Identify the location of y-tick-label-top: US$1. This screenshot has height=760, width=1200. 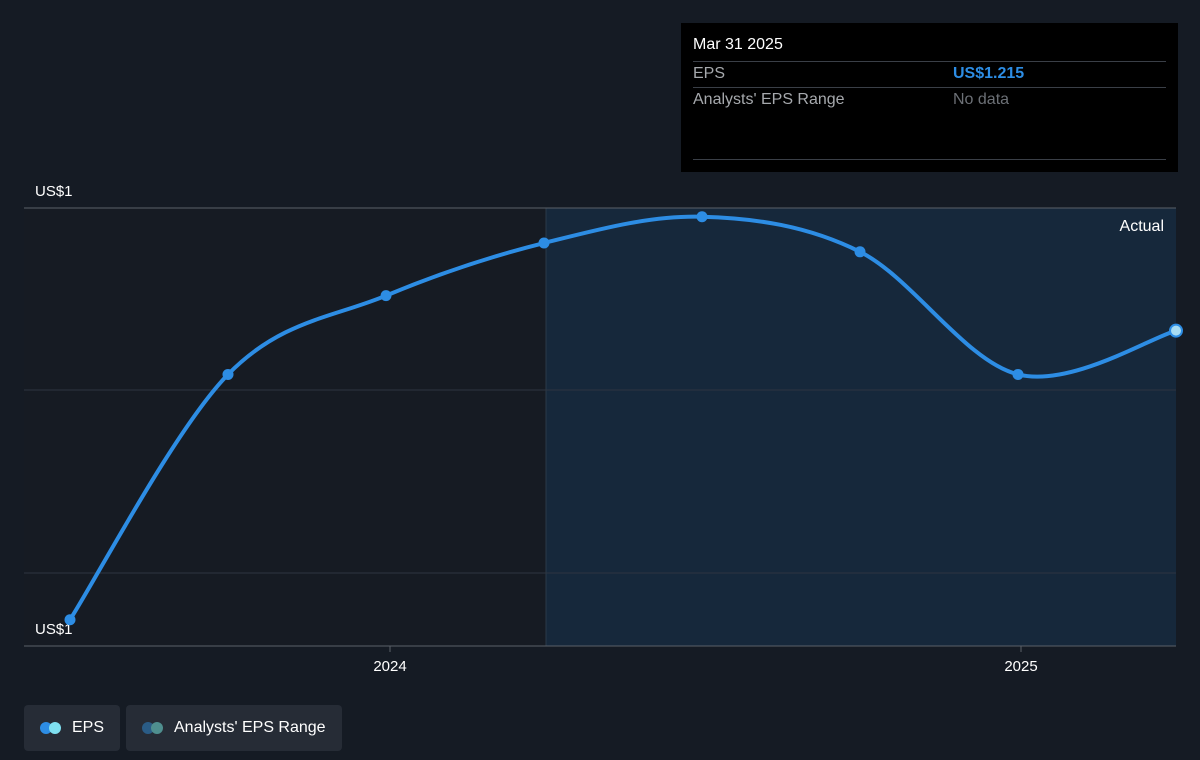
(54, 191).